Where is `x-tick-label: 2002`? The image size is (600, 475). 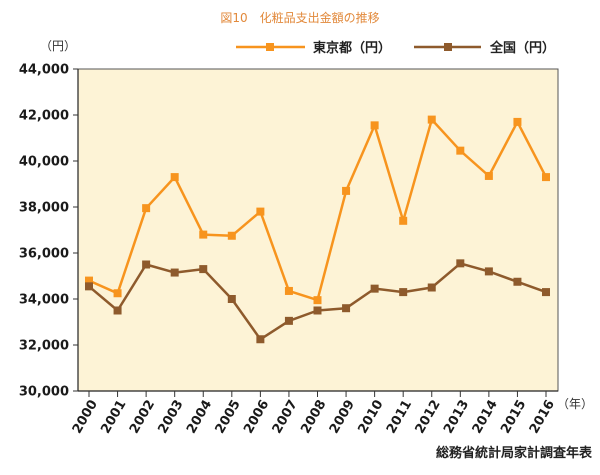
x-tick-label: 2002 is located at coordinates (142, 417).